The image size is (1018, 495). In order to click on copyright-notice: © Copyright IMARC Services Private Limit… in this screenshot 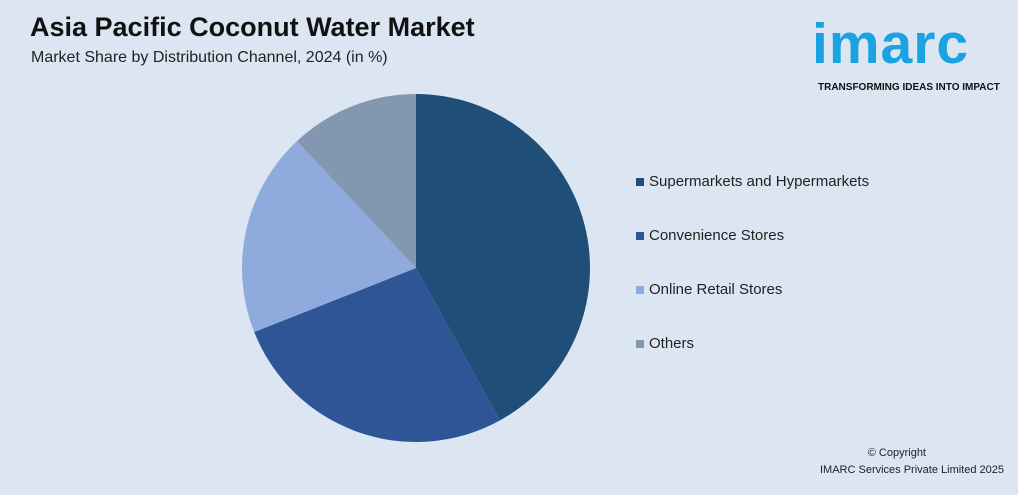, I will do `click(912, 462)`.